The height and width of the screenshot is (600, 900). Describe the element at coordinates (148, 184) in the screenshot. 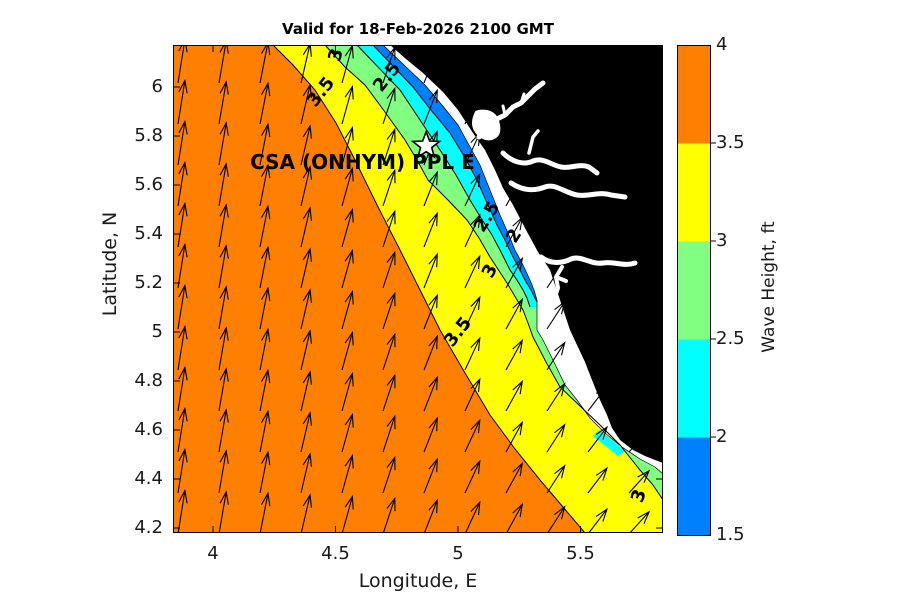

I see `y-tick-label: 5.6` at that location.